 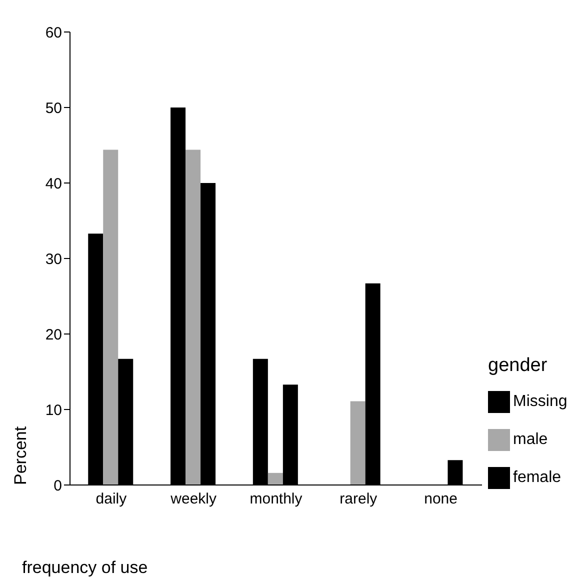 I want to click on y-tick-label: 0, so click(x=58, y=485).